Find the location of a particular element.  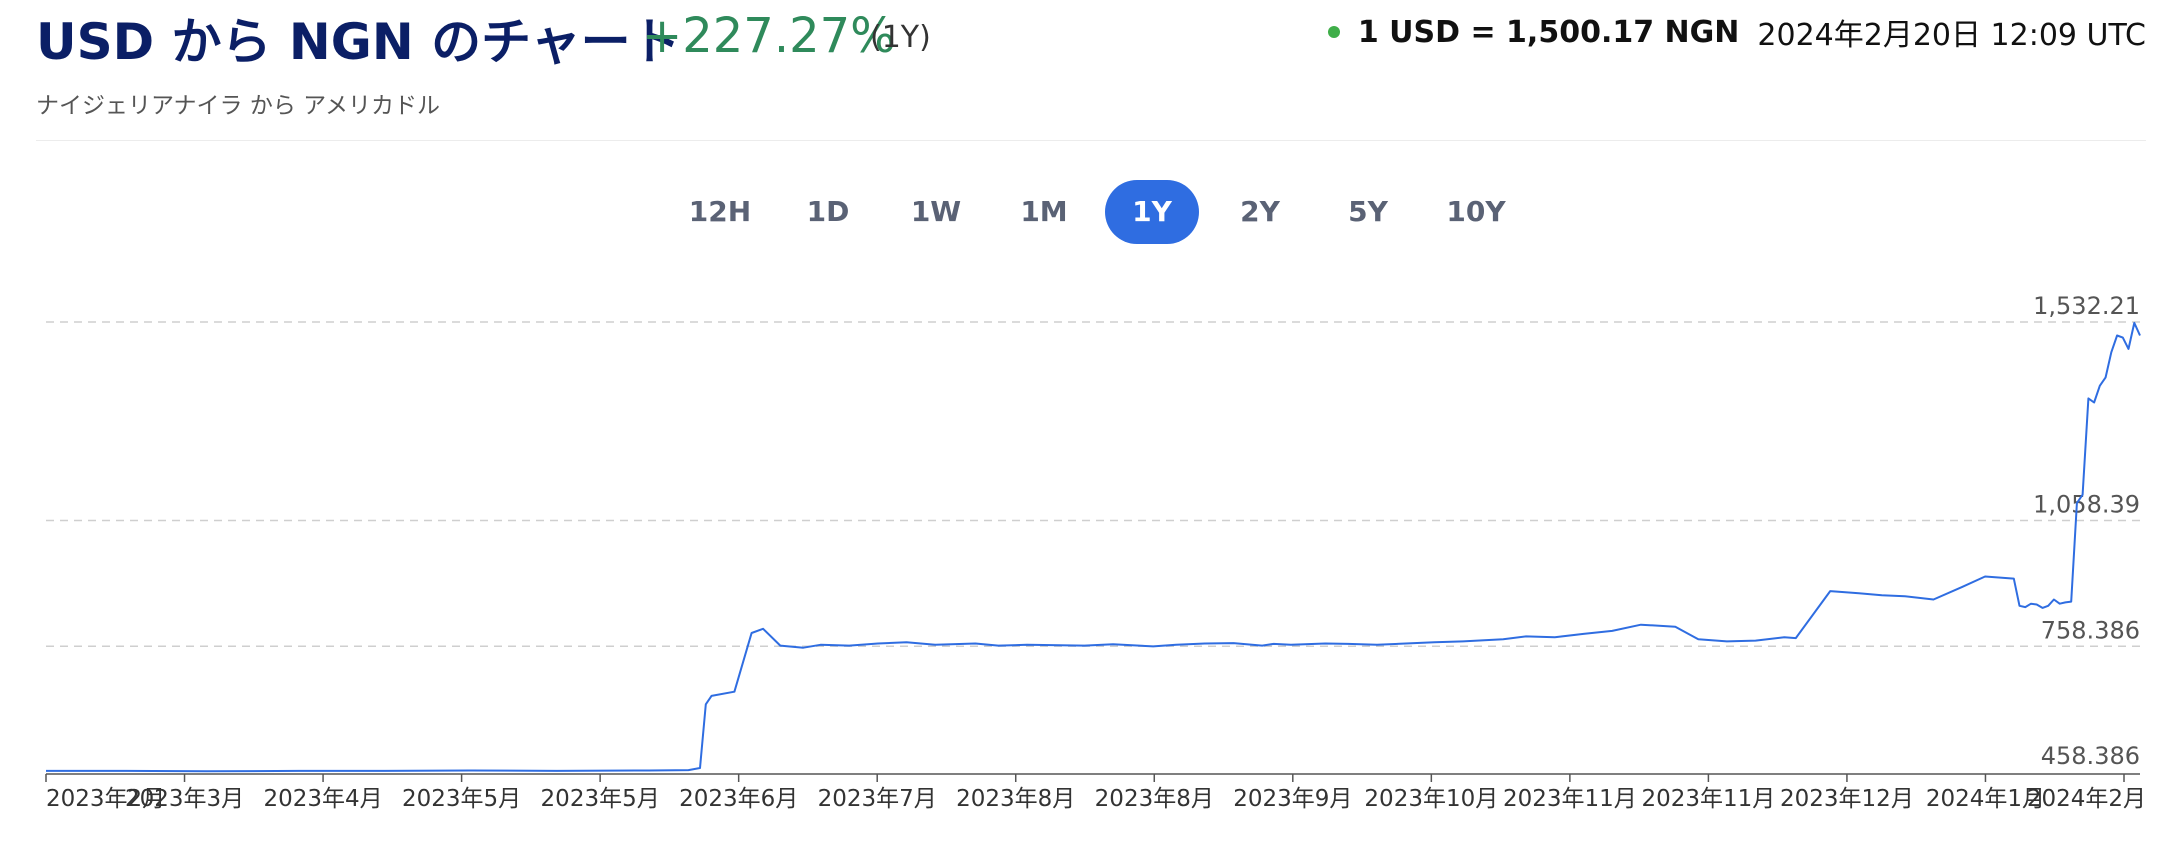

exchange-rate: 1 USD = 1,500.17 NGN is located at coordinates (1548, 32).